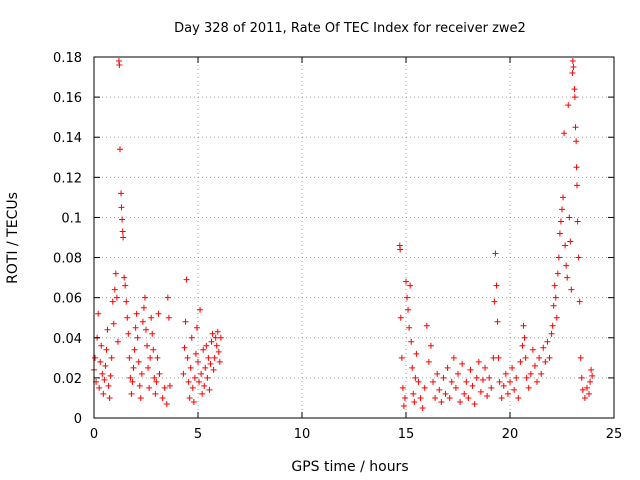 The height and width of the screenshot is (480, 640). What do you see at coordinates (67, 98) in the screenshot?
I see `y-tick-label: 0.16` at bounding box center [67, 98].